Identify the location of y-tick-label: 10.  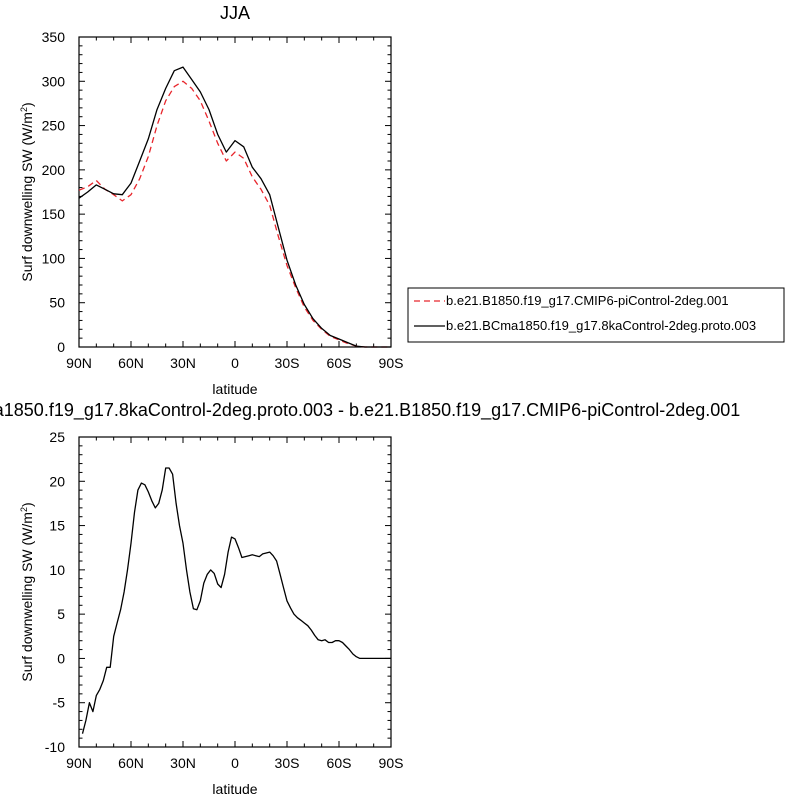
(57, 570).